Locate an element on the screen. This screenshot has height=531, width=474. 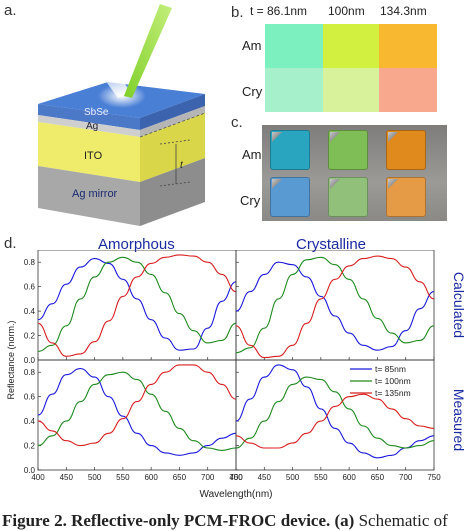
col-title-crystalline: Crystalline is located at coordinates (331, 244).